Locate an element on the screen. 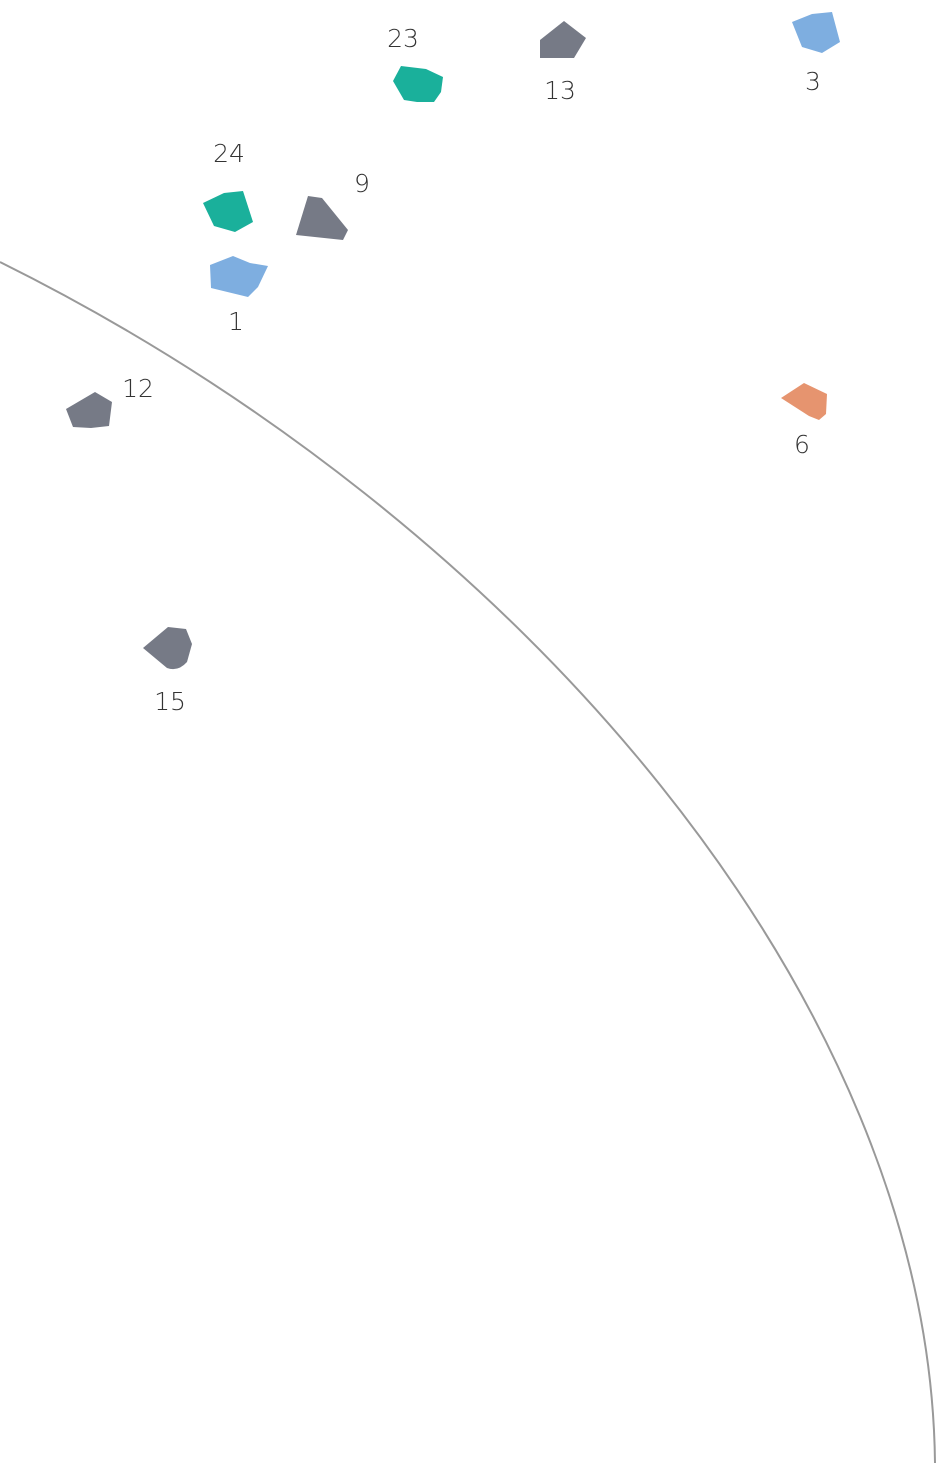  piece-23-label: 23 is located at coordinates (403, 38).